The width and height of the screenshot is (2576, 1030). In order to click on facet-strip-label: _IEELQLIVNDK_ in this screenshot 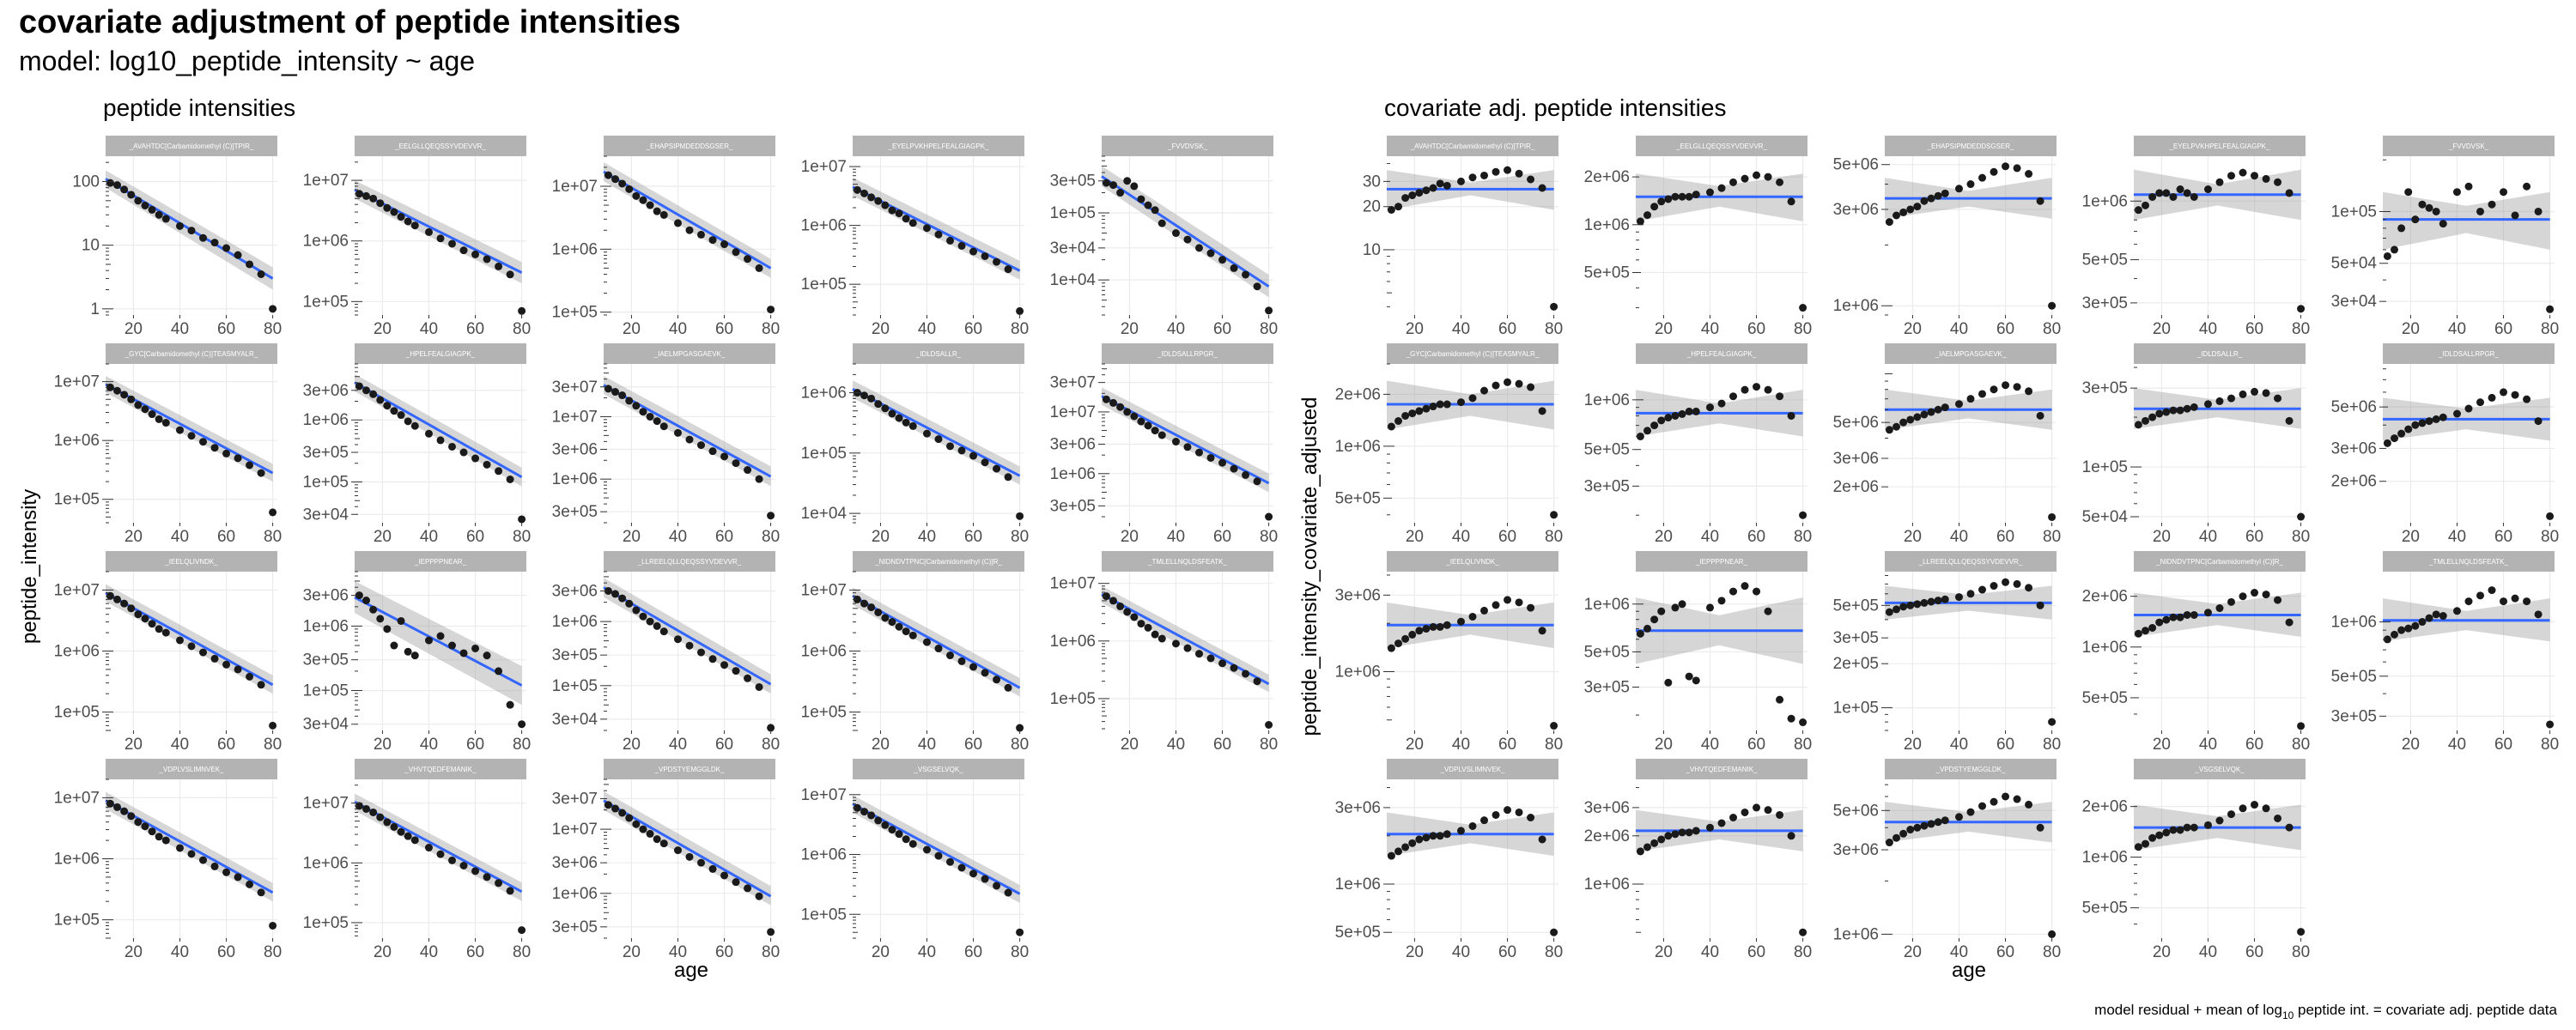, I will do `click(1472, 562)`.